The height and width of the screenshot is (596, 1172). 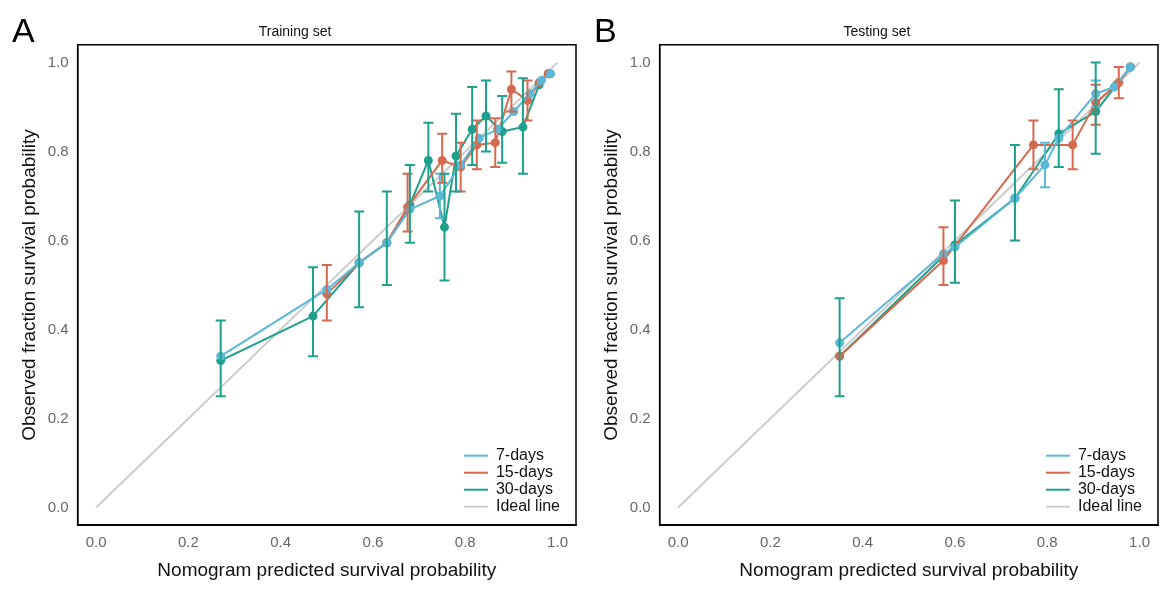 What do you see at coordinates (877, 31) in the screenshot?
I see `chart-title: Testing set` at bounding box center [877, 31].